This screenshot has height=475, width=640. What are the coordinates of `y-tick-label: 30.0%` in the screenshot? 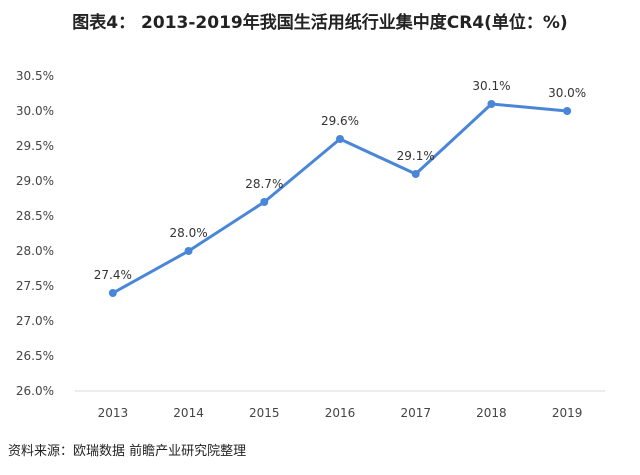 It's located at (35, 111).